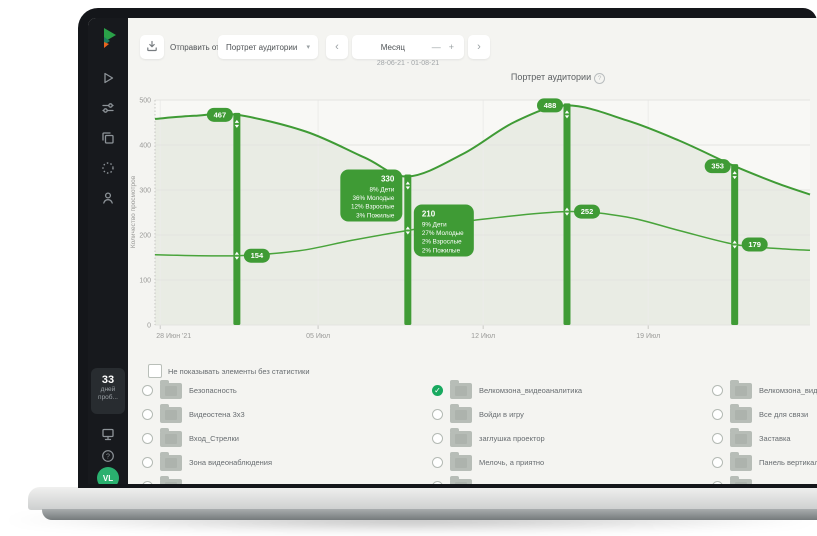 The height and width of the screenshot is (536, 817). Describe the element at coordinates (108, 168) in the screenshot. I see `dotted-circle-icon` at that location.